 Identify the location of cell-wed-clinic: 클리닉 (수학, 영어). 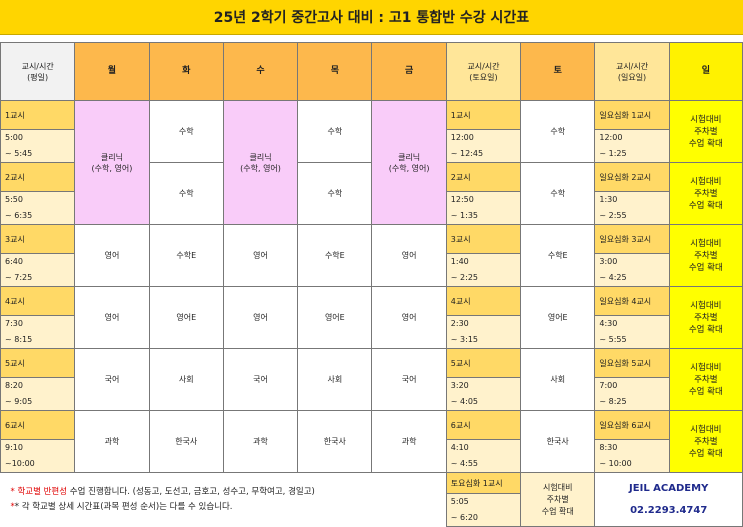
(260, 162).